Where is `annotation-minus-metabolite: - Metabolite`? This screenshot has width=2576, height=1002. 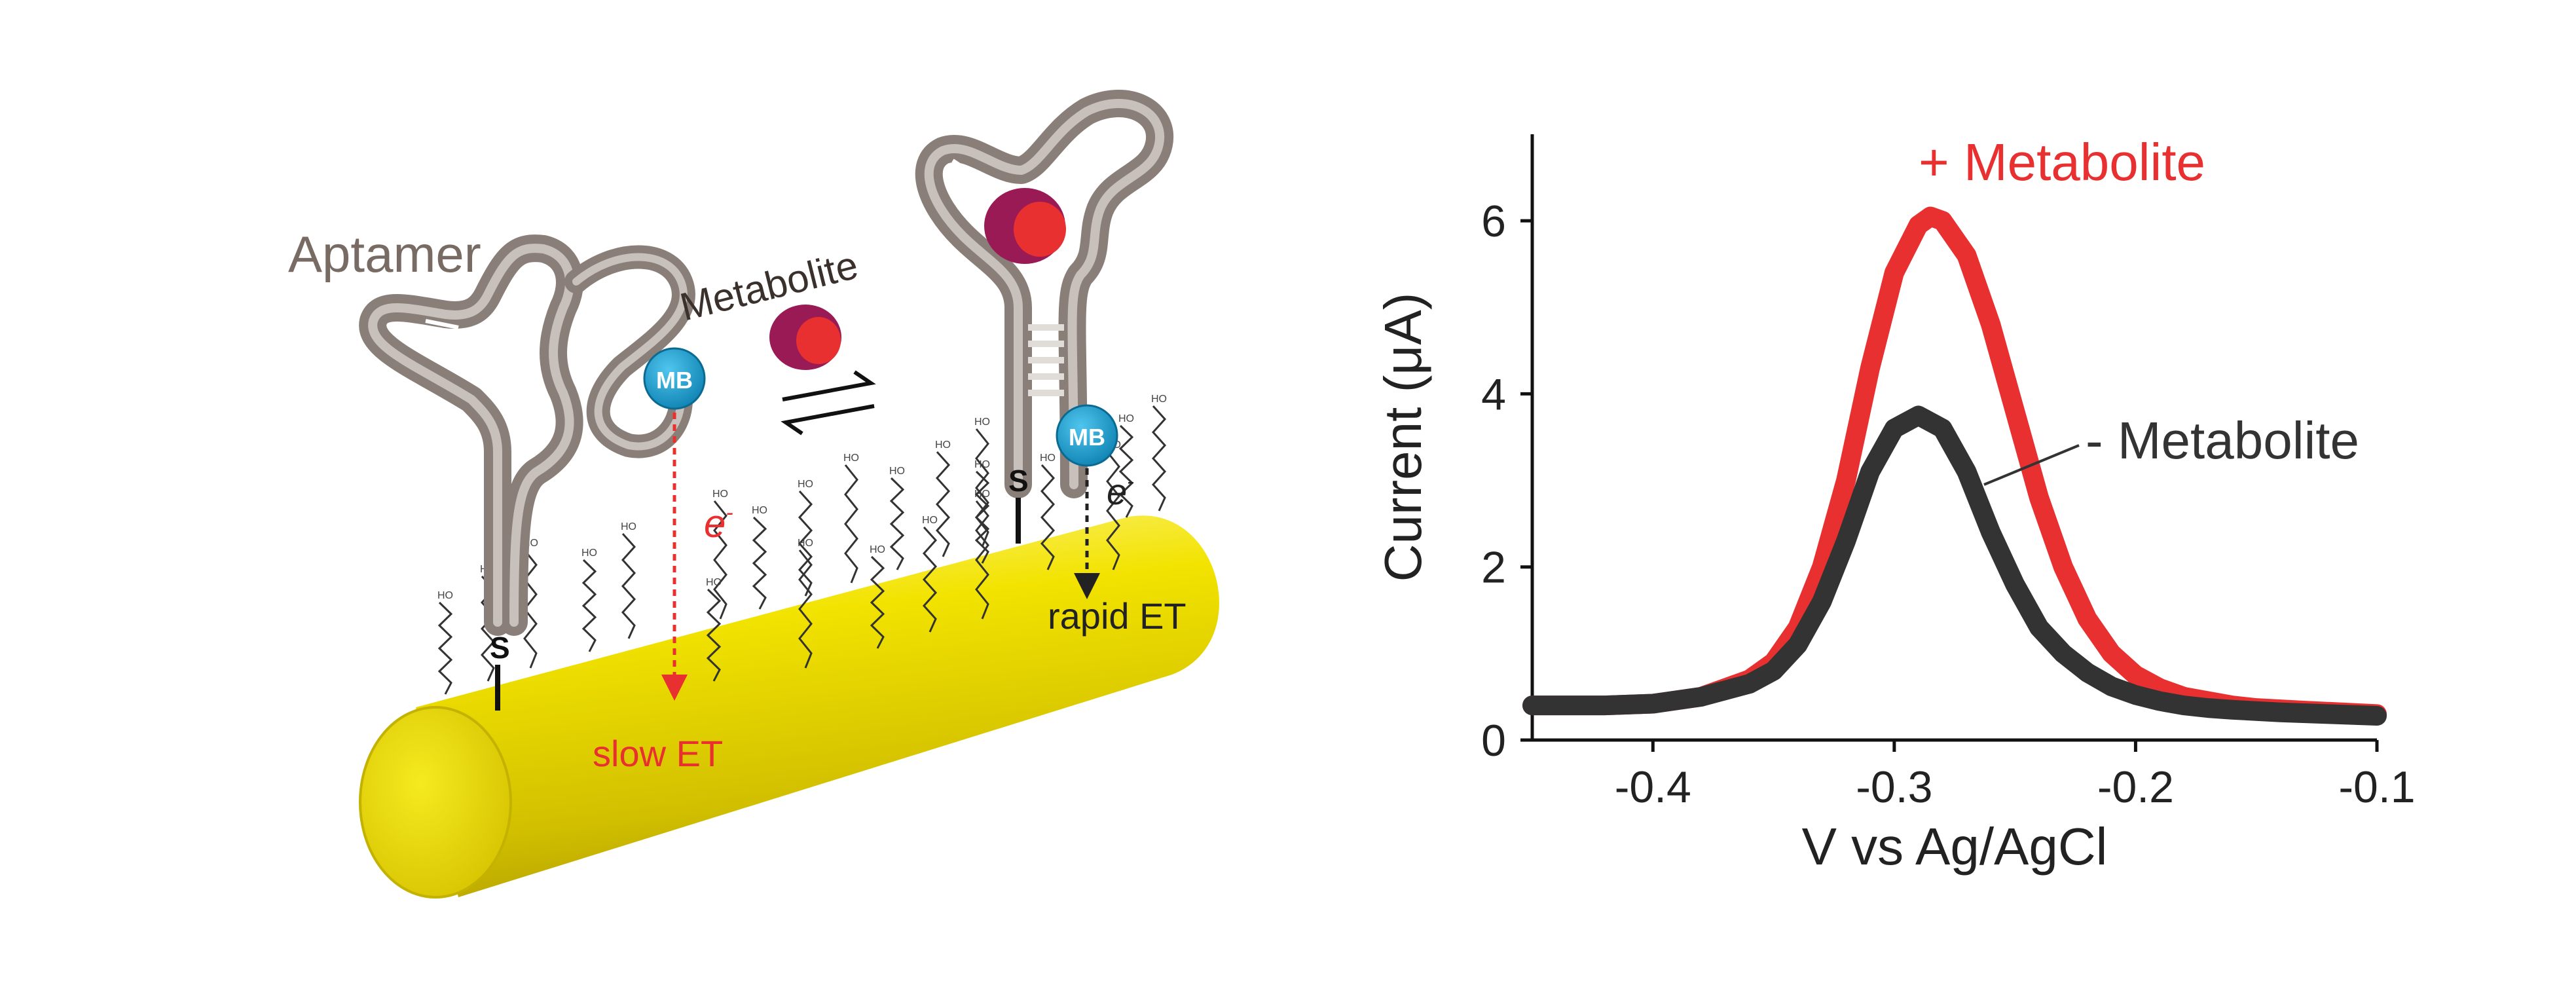
annotation-minus-metabolite: - Metabolite is located at coordinates (2222, 440).